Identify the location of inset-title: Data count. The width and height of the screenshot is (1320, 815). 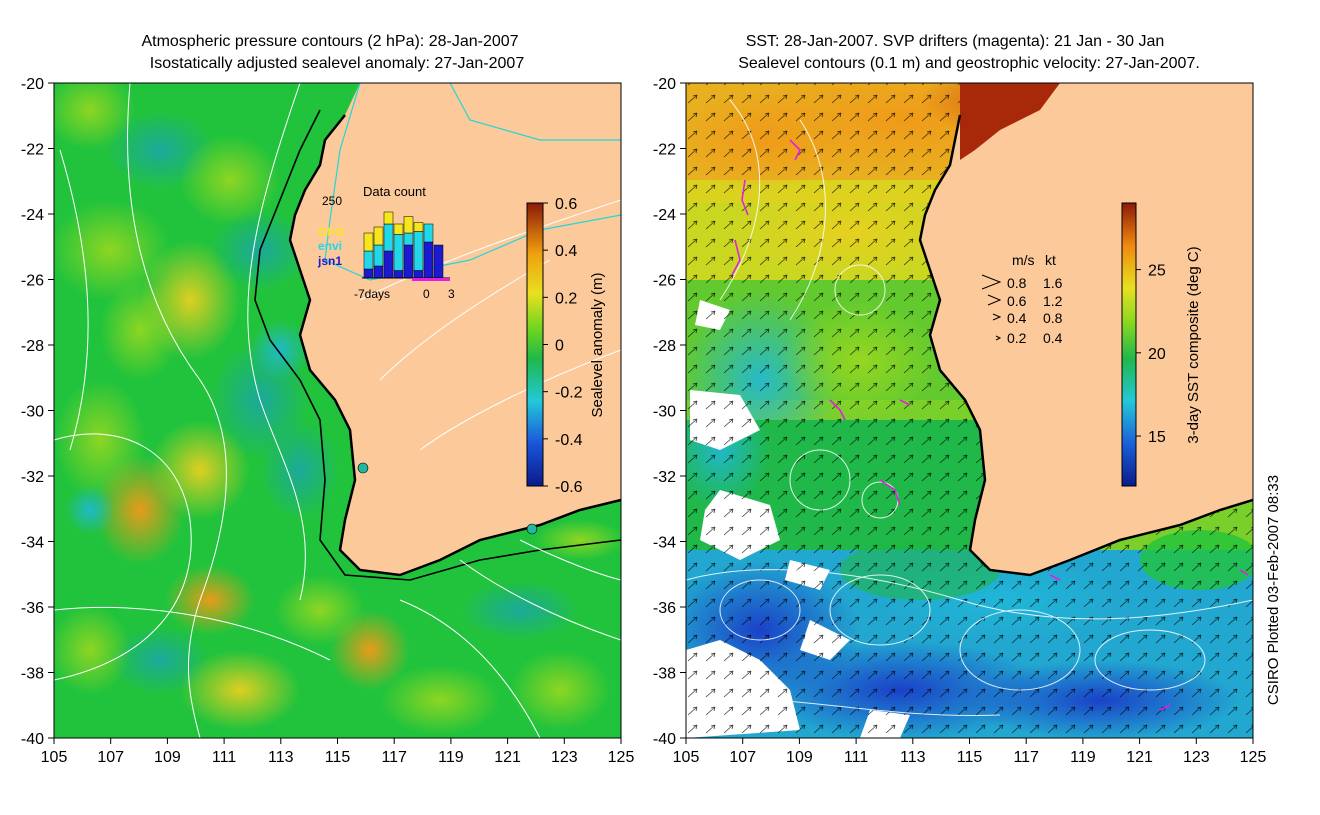
(394, 191).